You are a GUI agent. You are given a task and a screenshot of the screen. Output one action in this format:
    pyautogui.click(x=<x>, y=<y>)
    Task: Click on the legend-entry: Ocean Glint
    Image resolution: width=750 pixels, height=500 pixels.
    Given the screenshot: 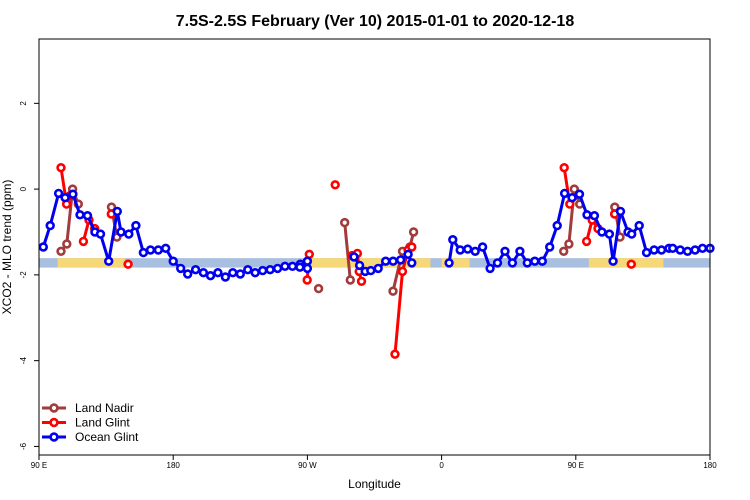 What is the action you would take?
    pyautogui.click(x=90, y=437)
    